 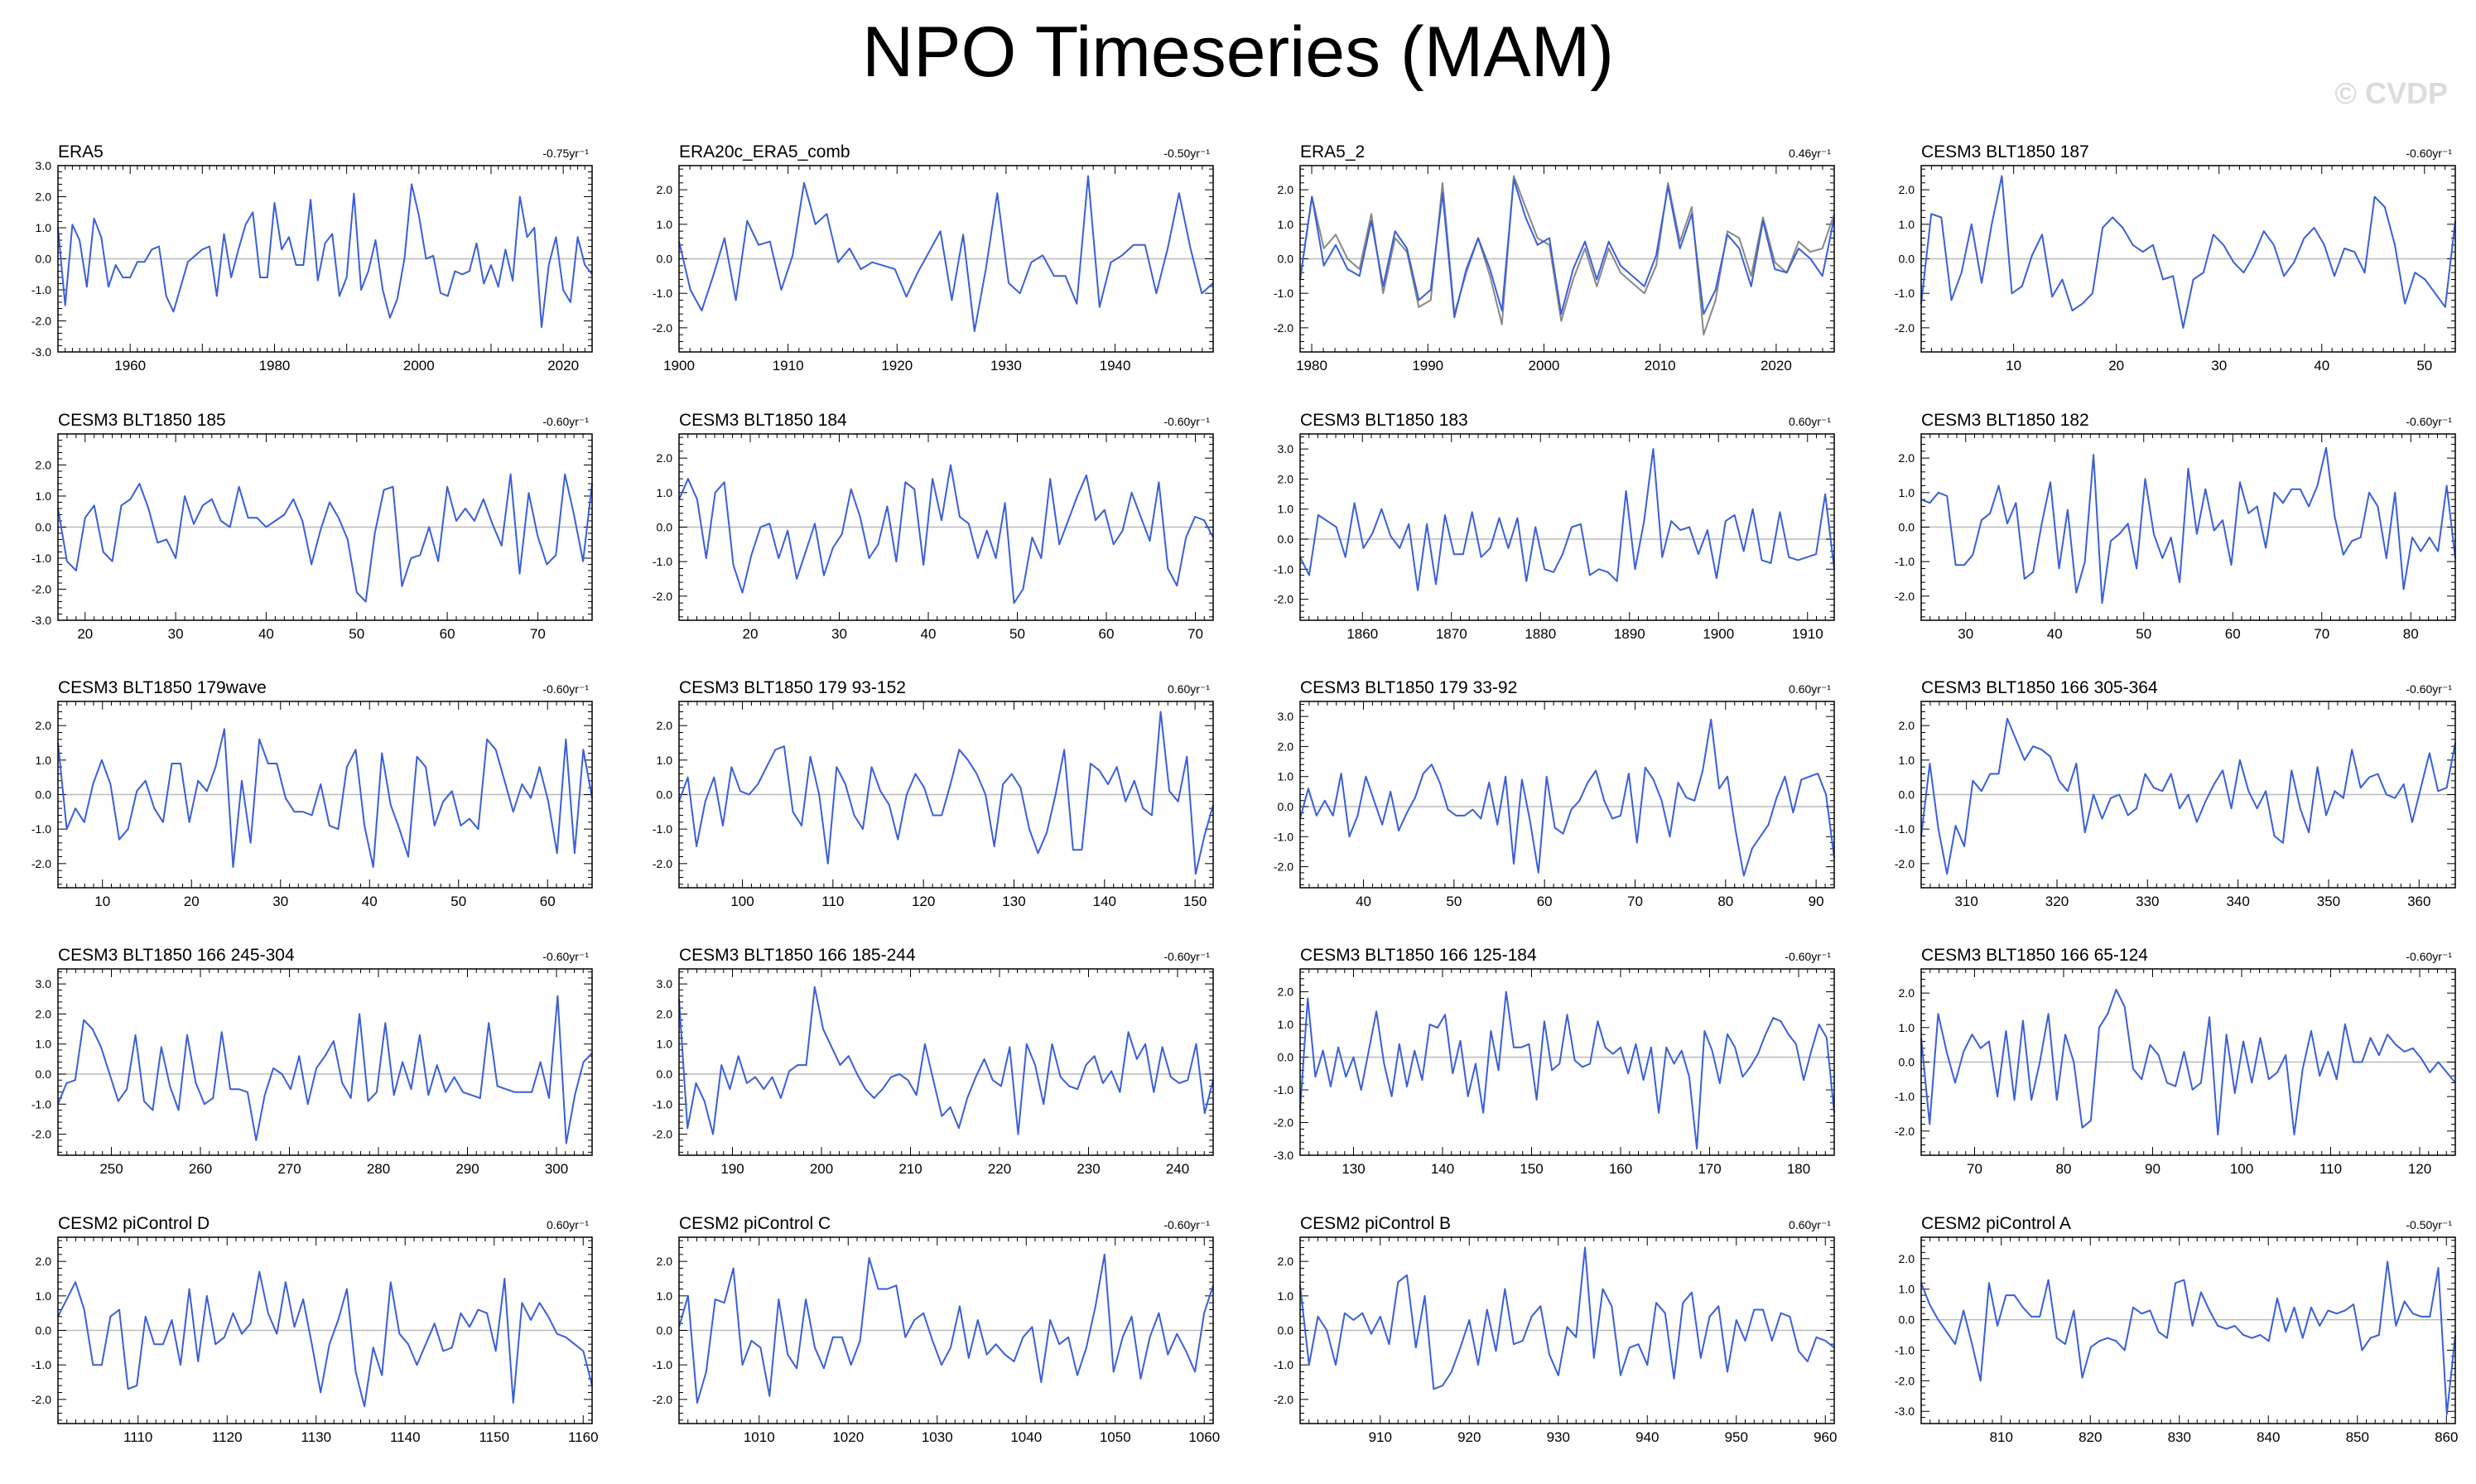 I want to click on panel-title: CESM3 BLT1850 185, so click(x=142, y=420).